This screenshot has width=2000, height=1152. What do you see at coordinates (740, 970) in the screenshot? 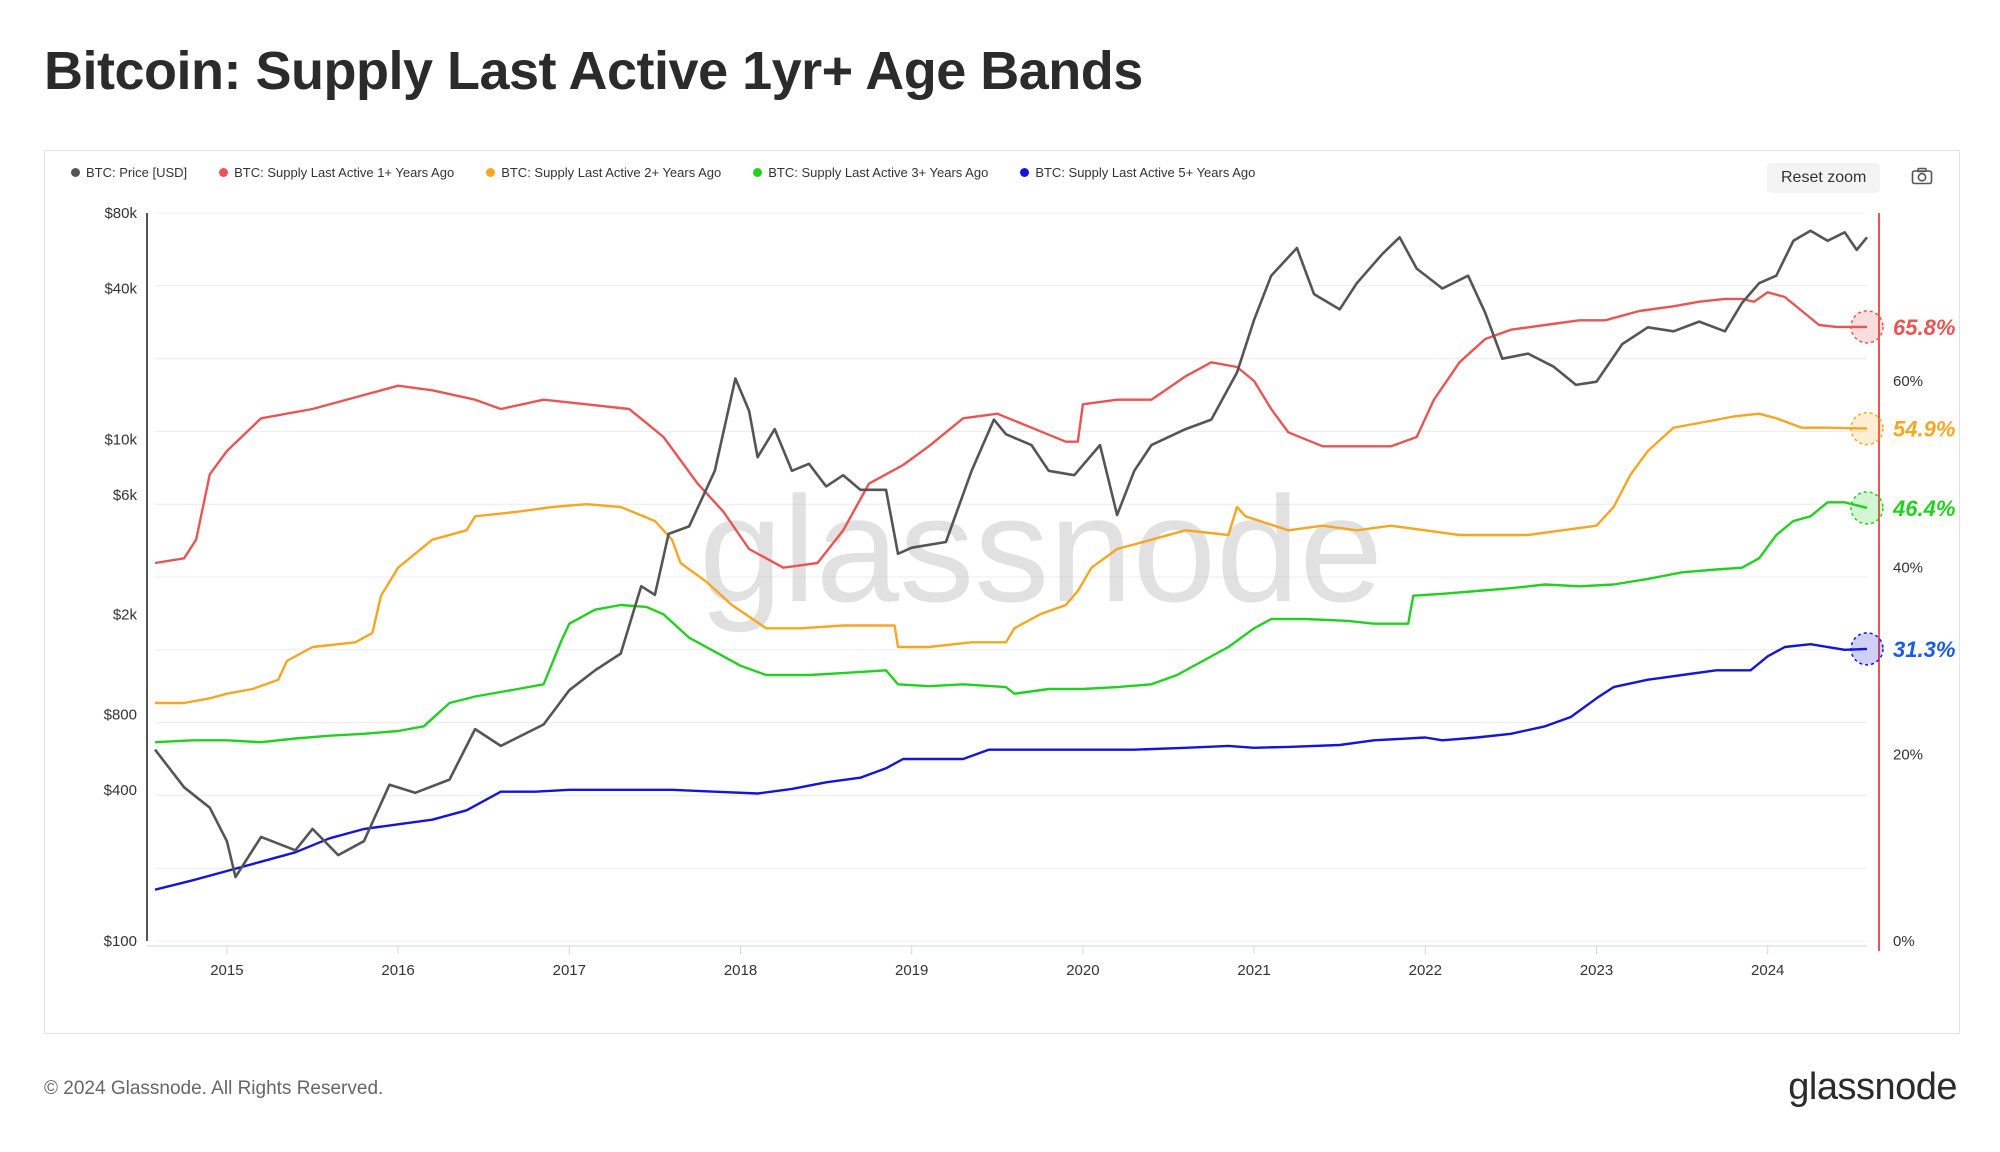
I see `x-tick-label: 2018` at bounding box center [740, 970].